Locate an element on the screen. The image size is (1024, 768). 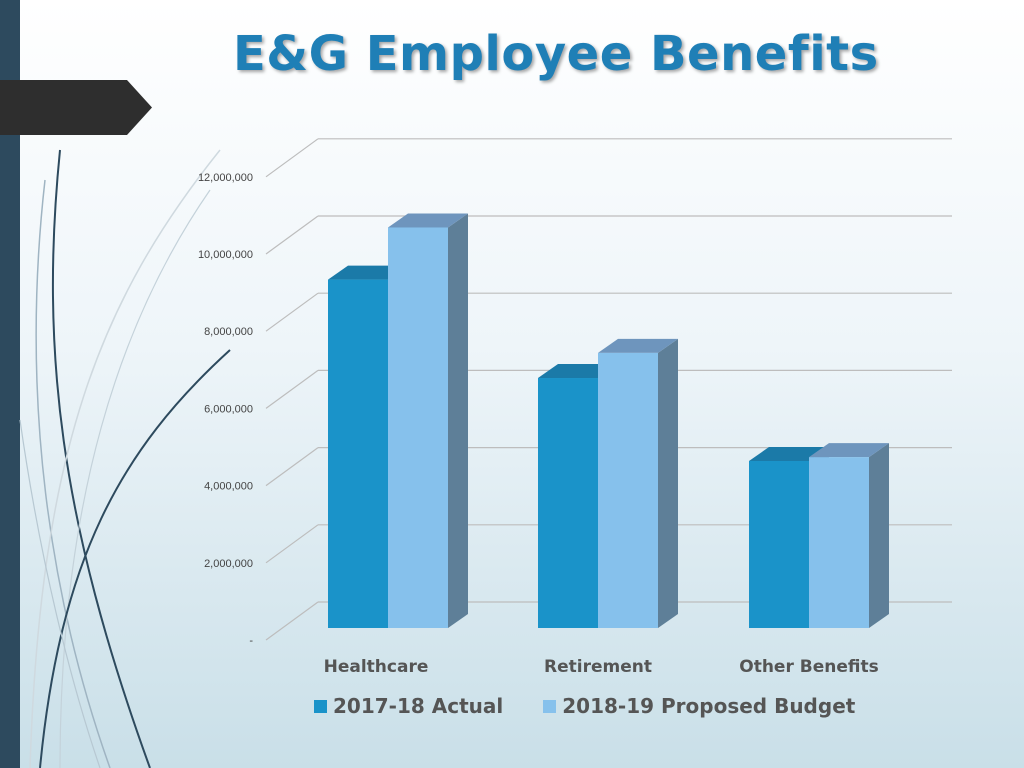
category-label: Healthcare is located at coordinates (376, 667).